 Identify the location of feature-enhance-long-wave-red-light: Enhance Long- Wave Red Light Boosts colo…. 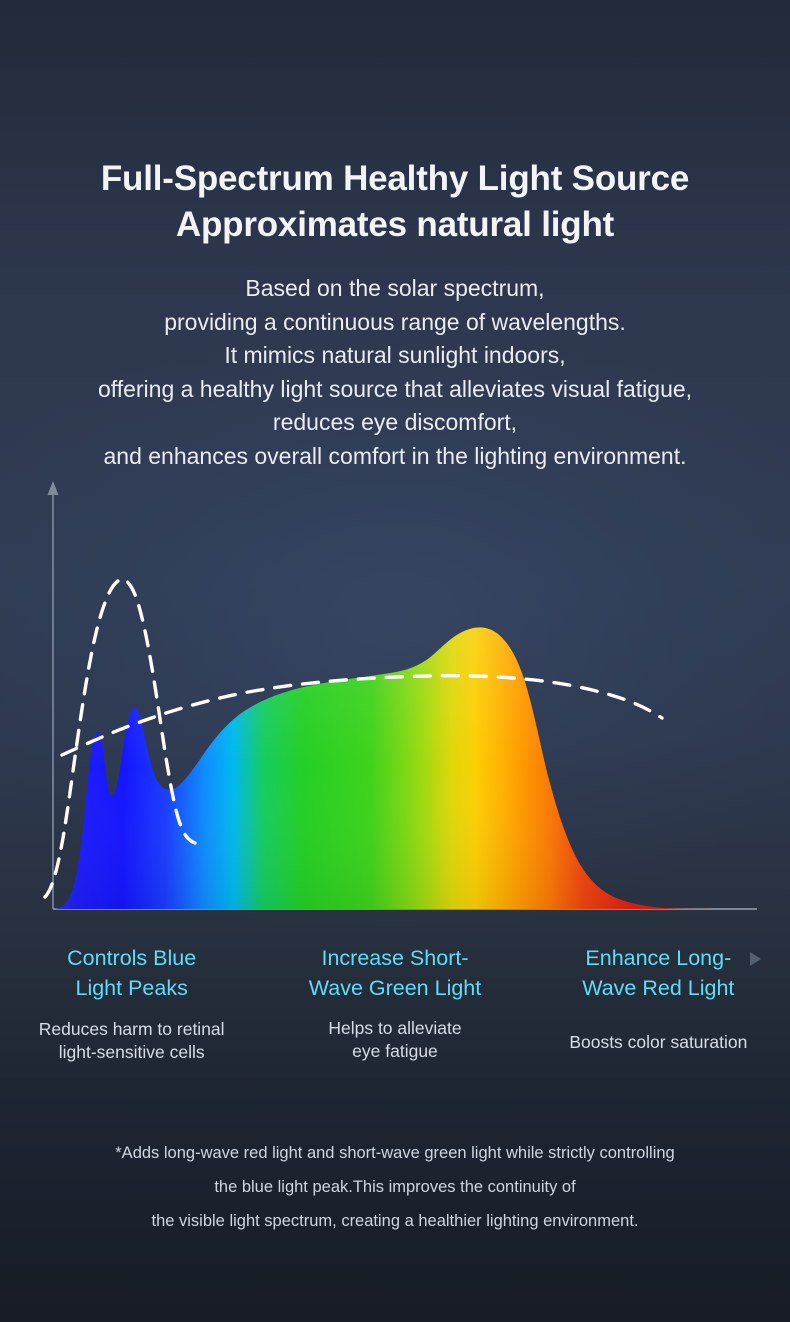
(658, 998).